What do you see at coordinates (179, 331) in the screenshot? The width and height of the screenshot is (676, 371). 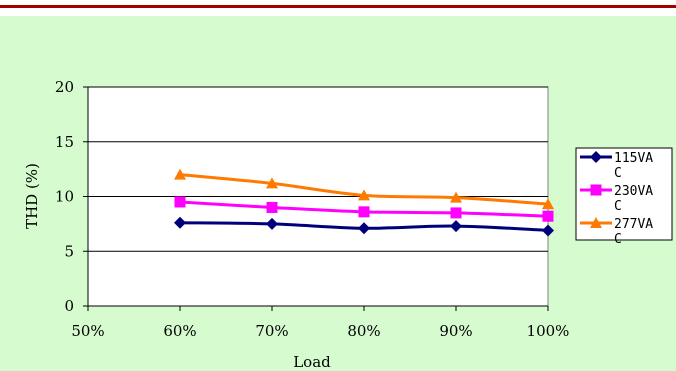 I see `x-tick-label: 60%` at bounding box center [179, 331].